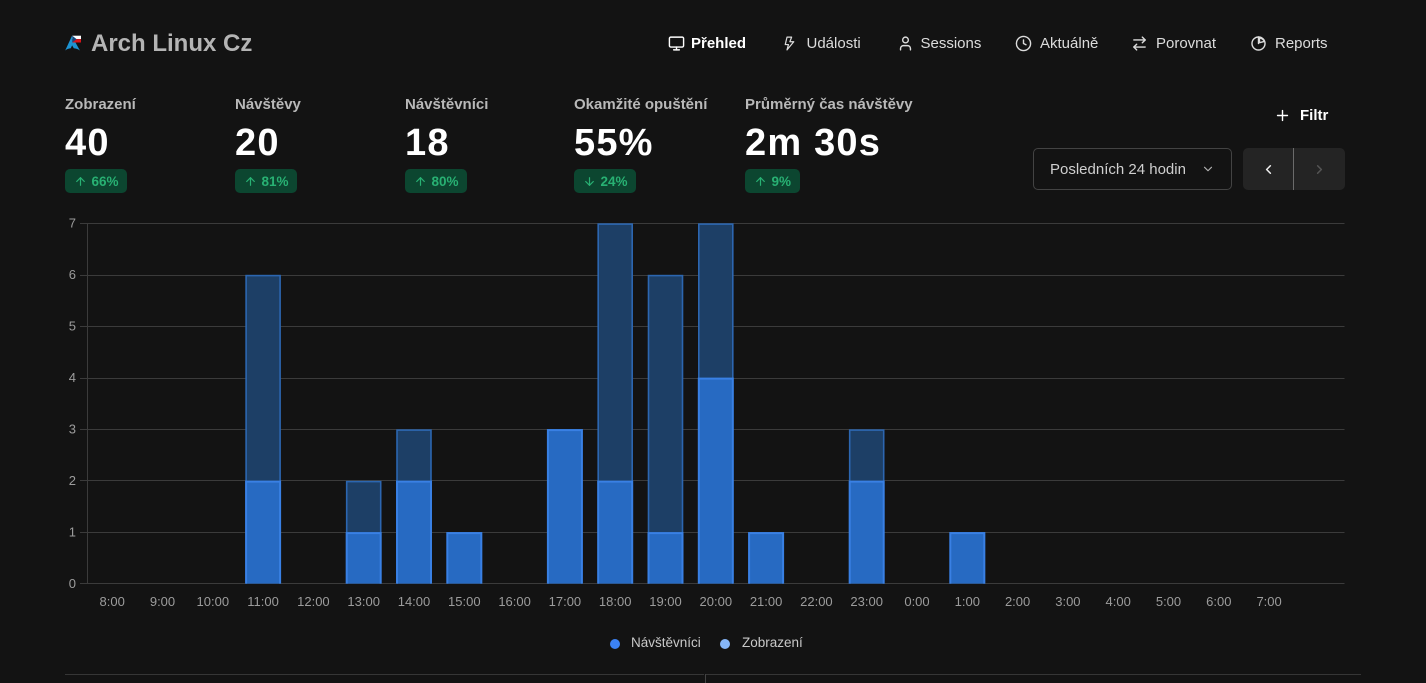  I want to click on svg-text: 16:00, so click(514, 601).